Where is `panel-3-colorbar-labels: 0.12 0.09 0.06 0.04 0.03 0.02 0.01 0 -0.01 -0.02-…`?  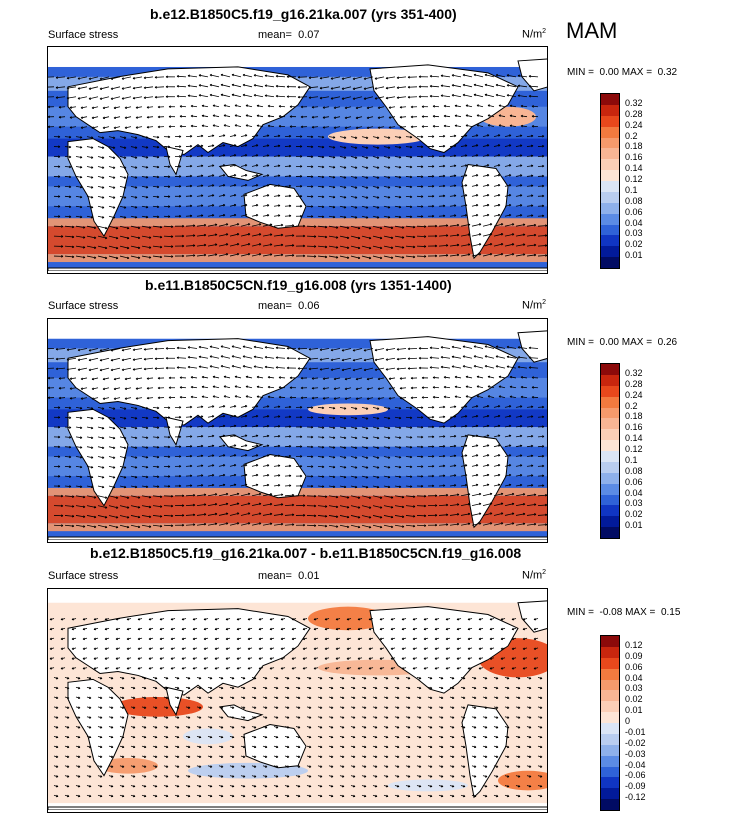 panel-3-colorbar-labels: 0.12 0.09 0.06 0.04 0.03 0.02 0.01 0 -0.01 -0.02-… is located at coordinates (645, 723).